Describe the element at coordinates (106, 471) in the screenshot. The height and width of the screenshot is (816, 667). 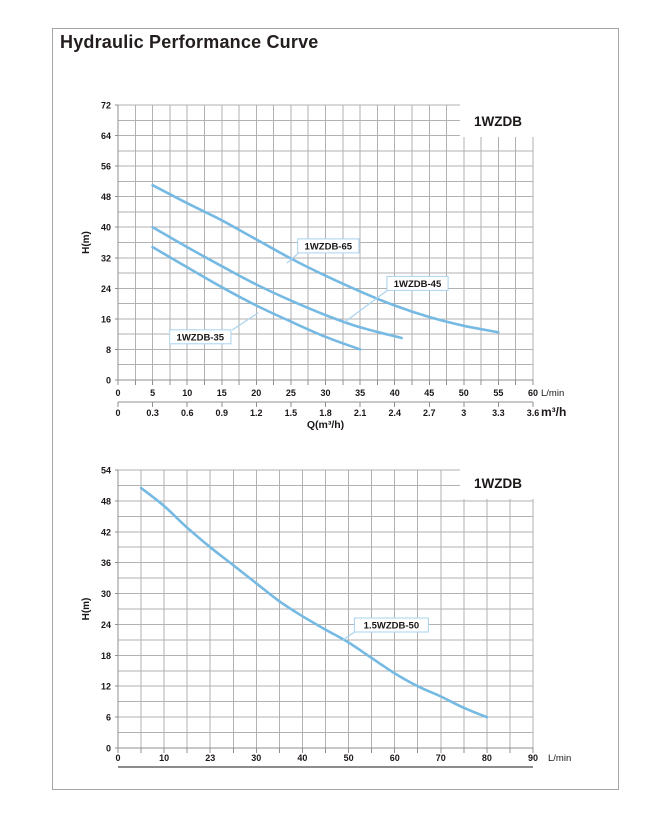
I see `svg-text: 54` at that location.